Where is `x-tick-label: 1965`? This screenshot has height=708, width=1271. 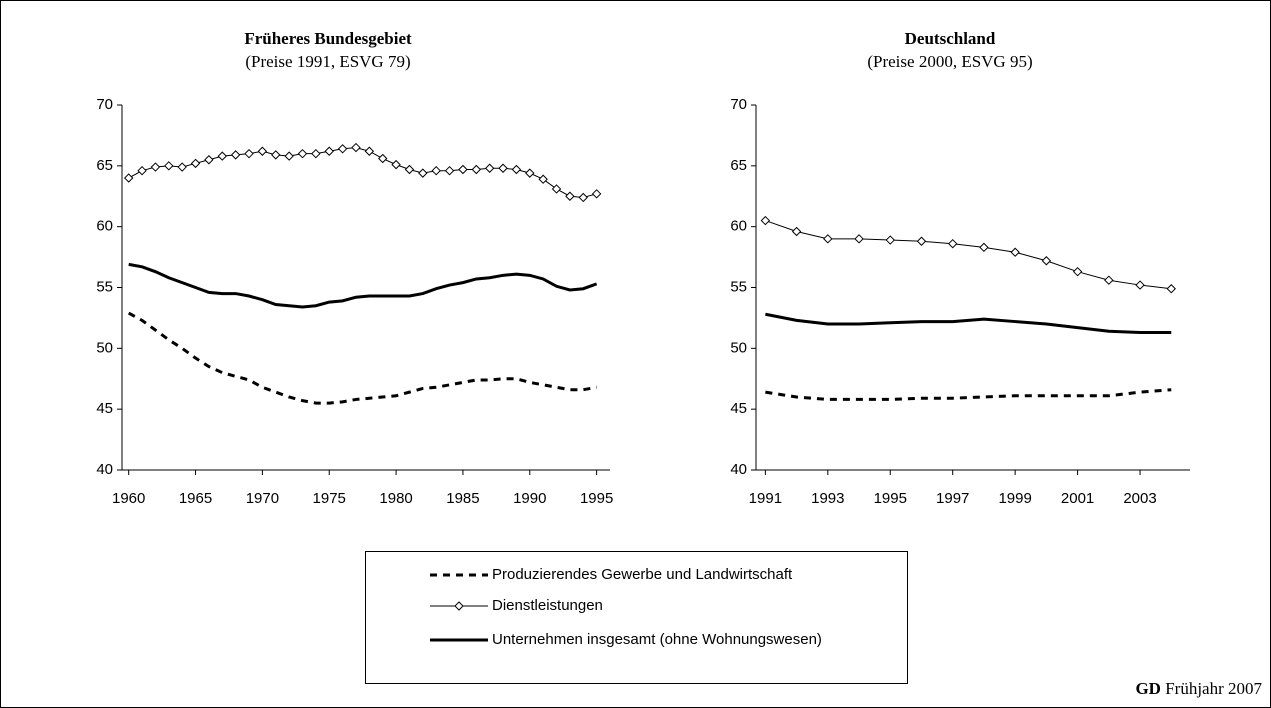
x-tick-label: 1965 is located at coordinates (195, 498).